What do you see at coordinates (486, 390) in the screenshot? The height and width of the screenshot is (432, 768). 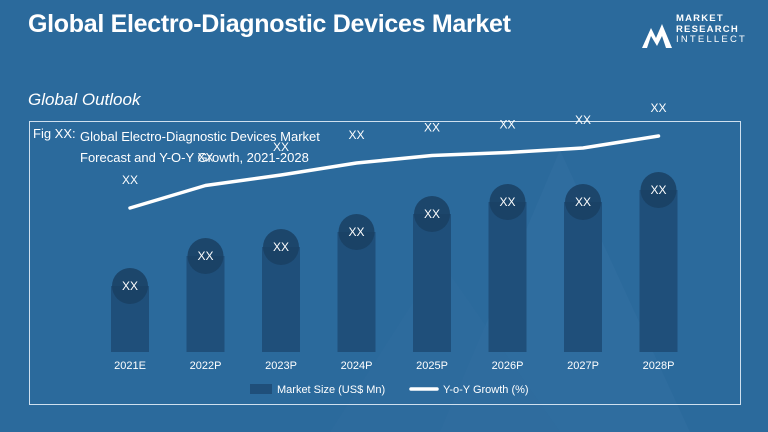 I see `legend-label-line: Y-o-Y Growth (%)` at bounding box center [486, 390].